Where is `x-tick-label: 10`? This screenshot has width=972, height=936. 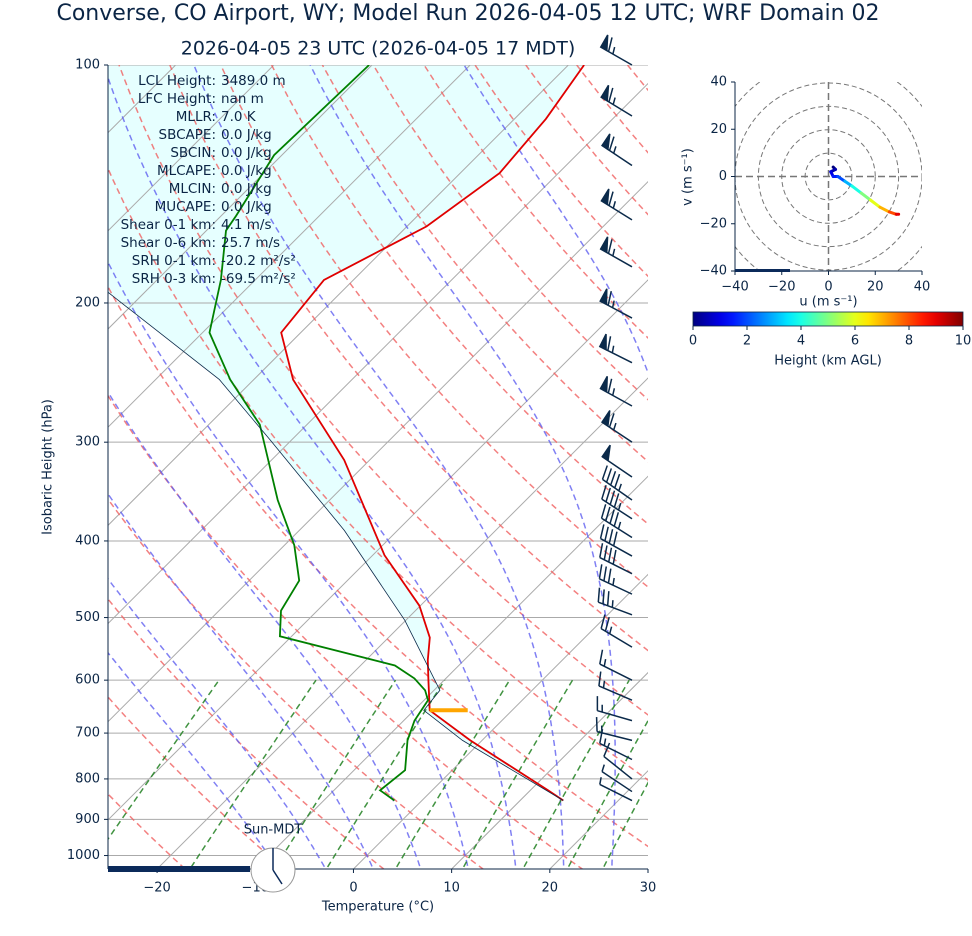 x-tick-label: 10 is located at coordinates (451, 888).